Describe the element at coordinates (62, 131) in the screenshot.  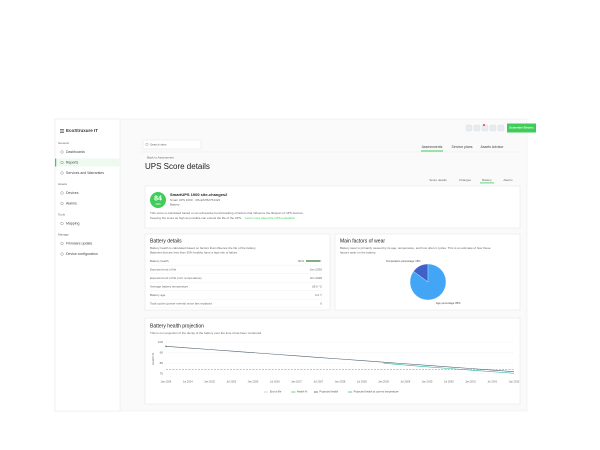
I see `hamburger` at that location.